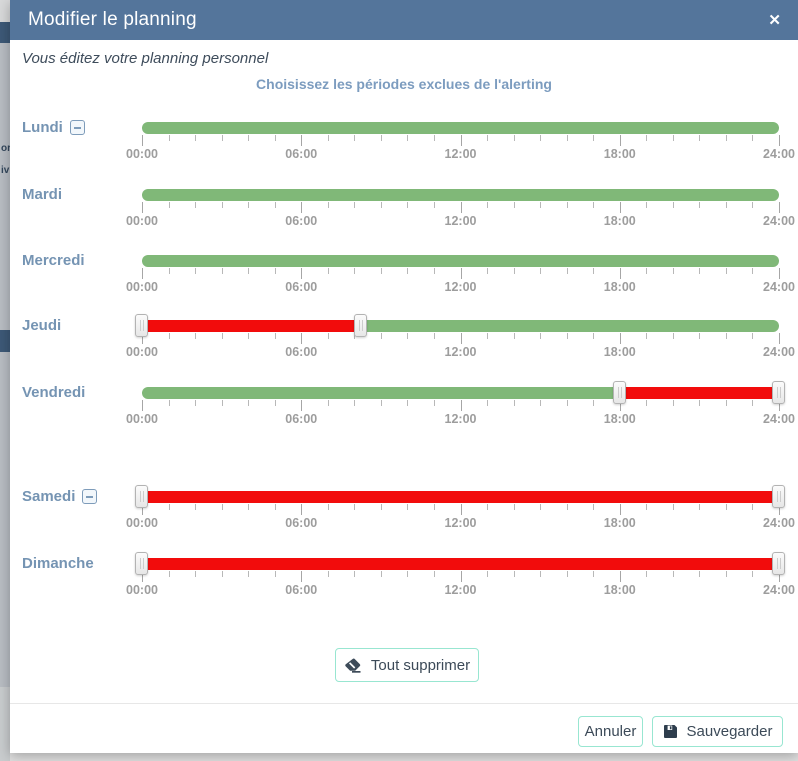 This screenshot has width=798, height=761. Describe the element at coordinates (460, 563) in the screenshot. I see `time-slider-dimanche` at that location.